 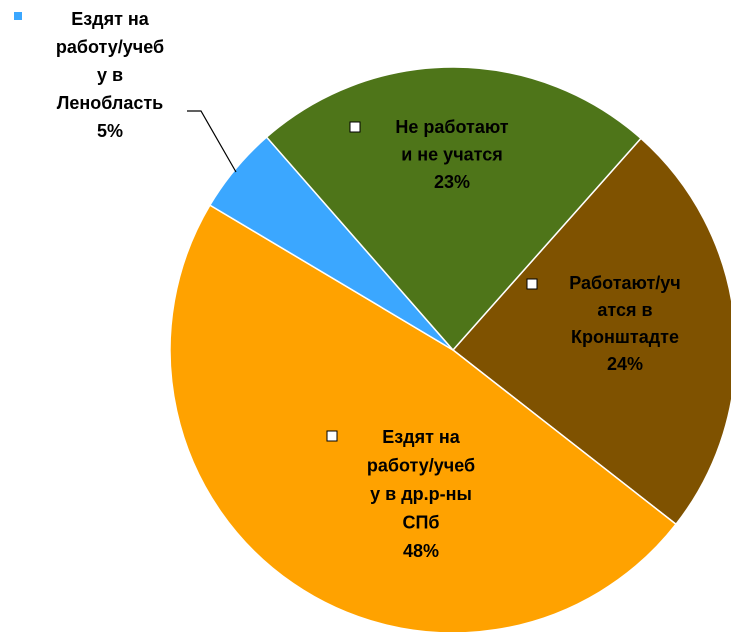 What do you see at coordinates (212, 141) in the screenshot?
I see `leader-line` at bounding box center [212, 141].